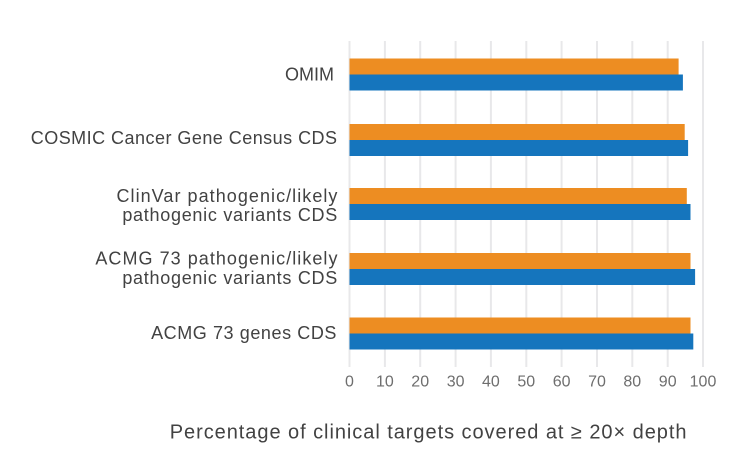  What do you see at coordinates (668, 382) in the screenshot?
I see `svg-text: 90` at bounding box center [668, 382].